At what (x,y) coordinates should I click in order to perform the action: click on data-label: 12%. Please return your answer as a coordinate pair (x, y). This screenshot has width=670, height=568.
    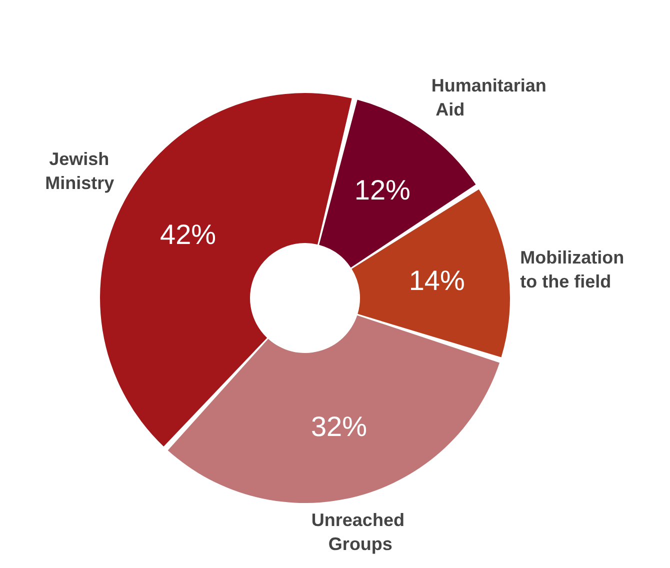
    Looking at the image, I should click on (382, 190).